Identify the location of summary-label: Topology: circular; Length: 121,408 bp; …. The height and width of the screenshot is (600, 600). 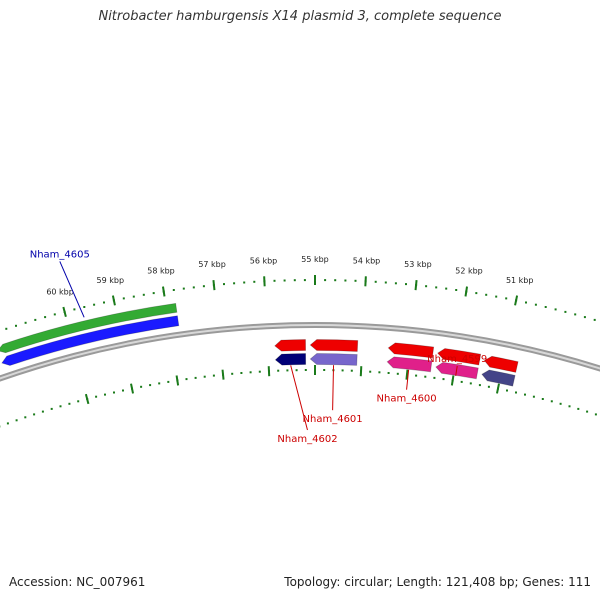
(437, 582).